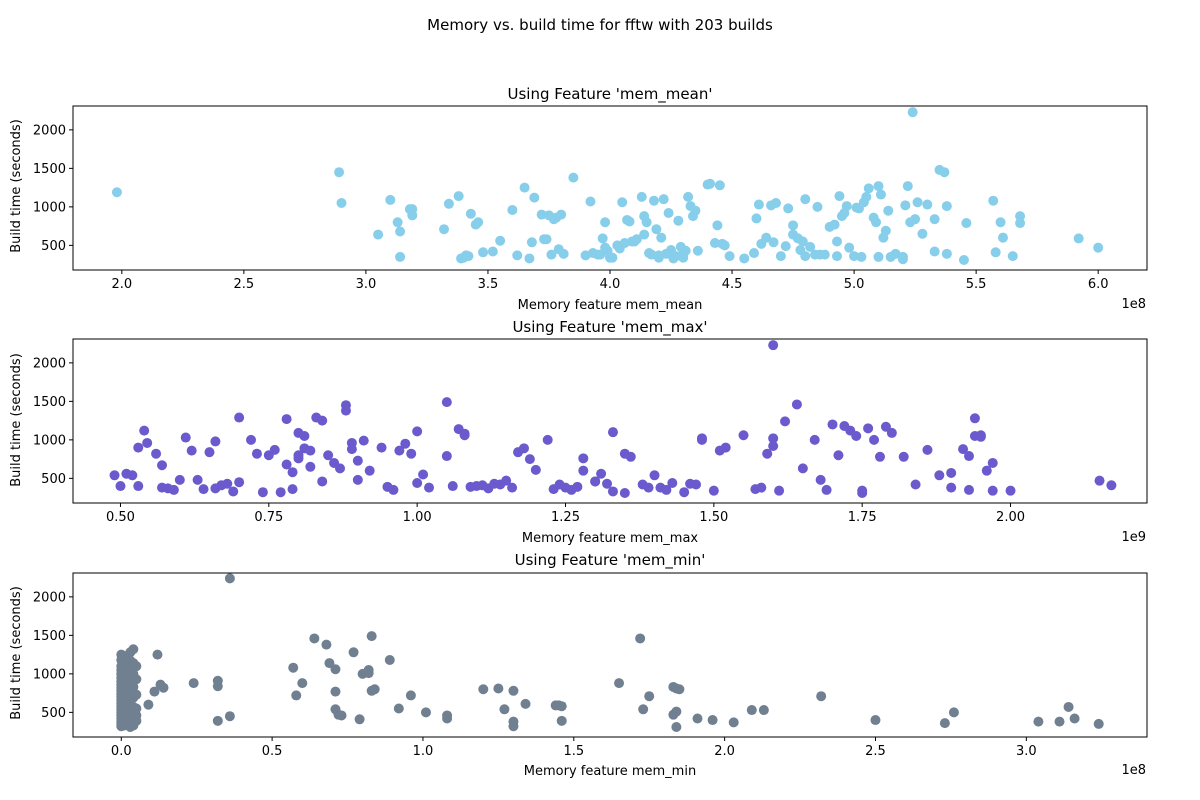 The image size is (1200, 800). I want to click on x-tick-label: 5.5, so click(976, 284).